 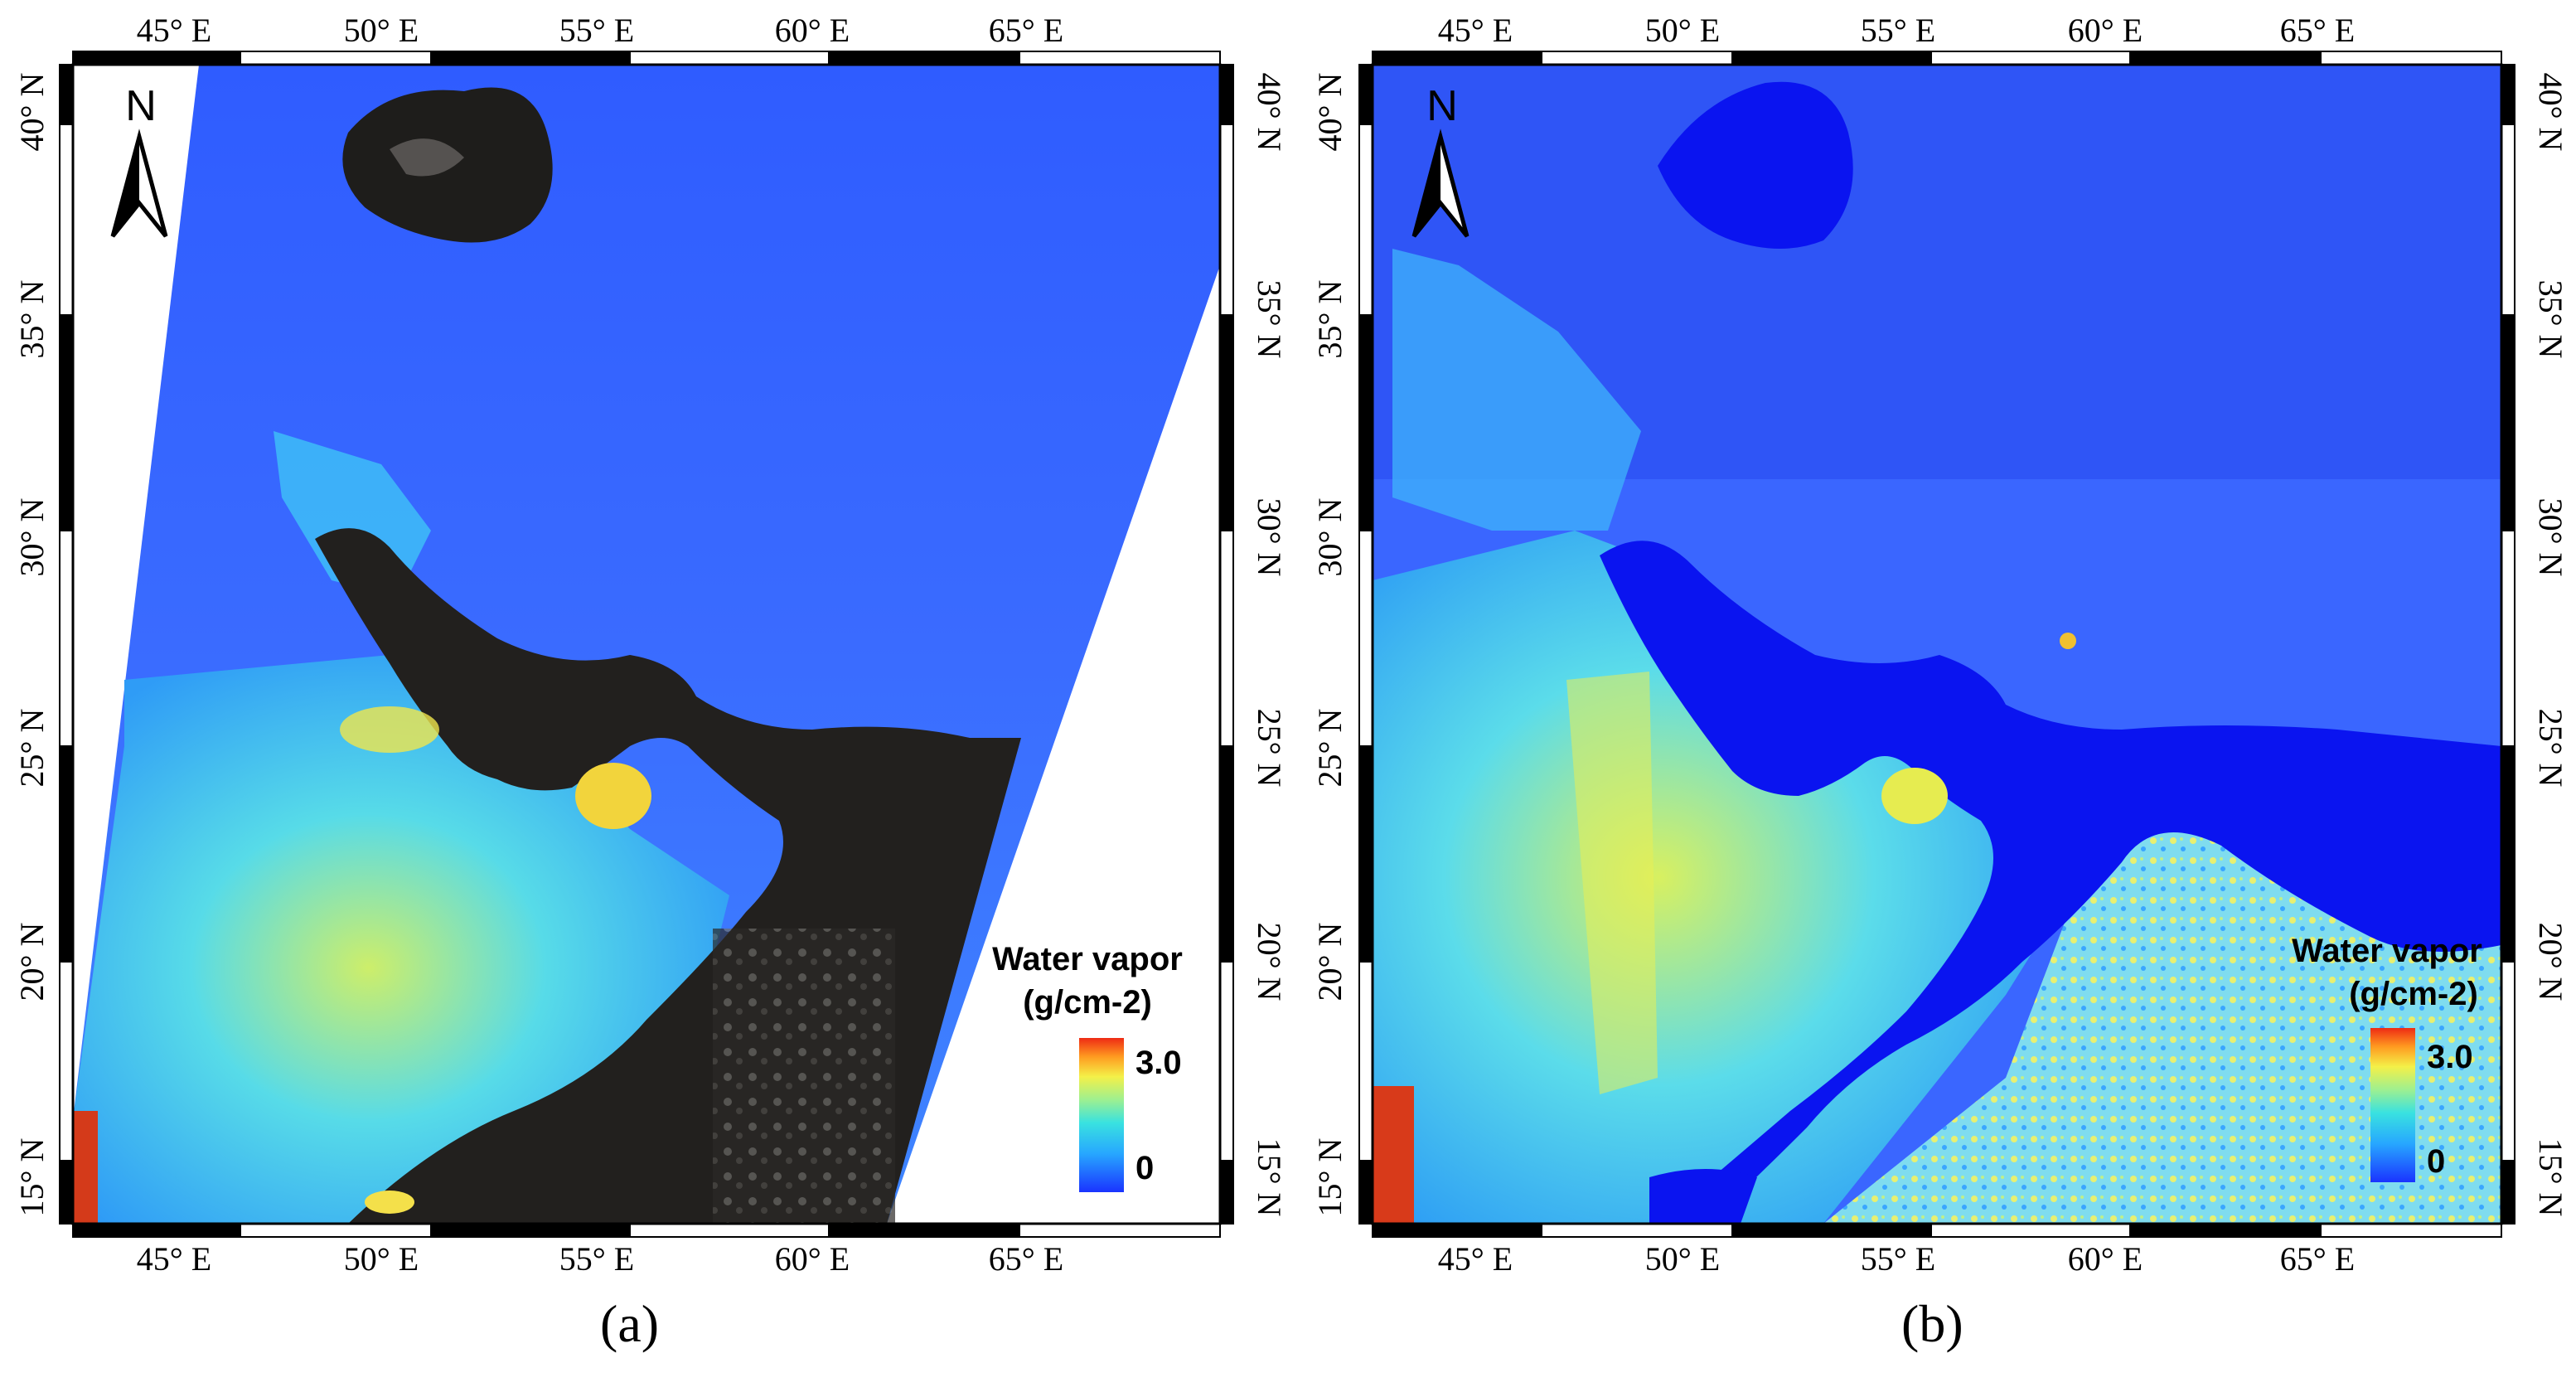 I want to click on panel-a-legend: Water vapor (g/cm-2) 3.0 0, so click(x=1087, y=1066).